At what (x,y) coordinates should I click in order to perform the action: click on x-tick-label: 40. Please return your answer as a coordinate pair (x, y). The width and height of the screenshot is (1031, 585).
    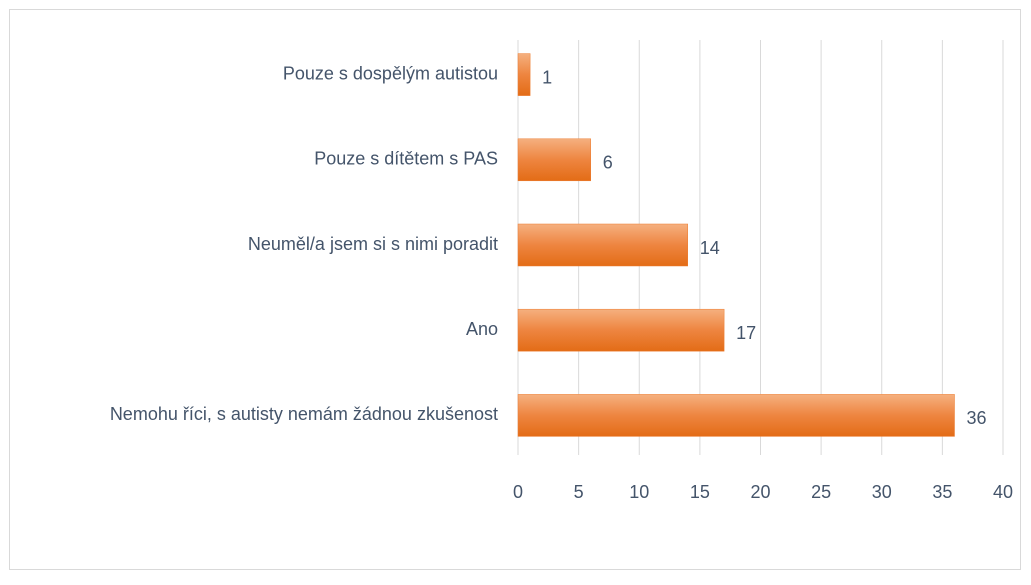
    Looking at the image, I should click on (1003, 492).